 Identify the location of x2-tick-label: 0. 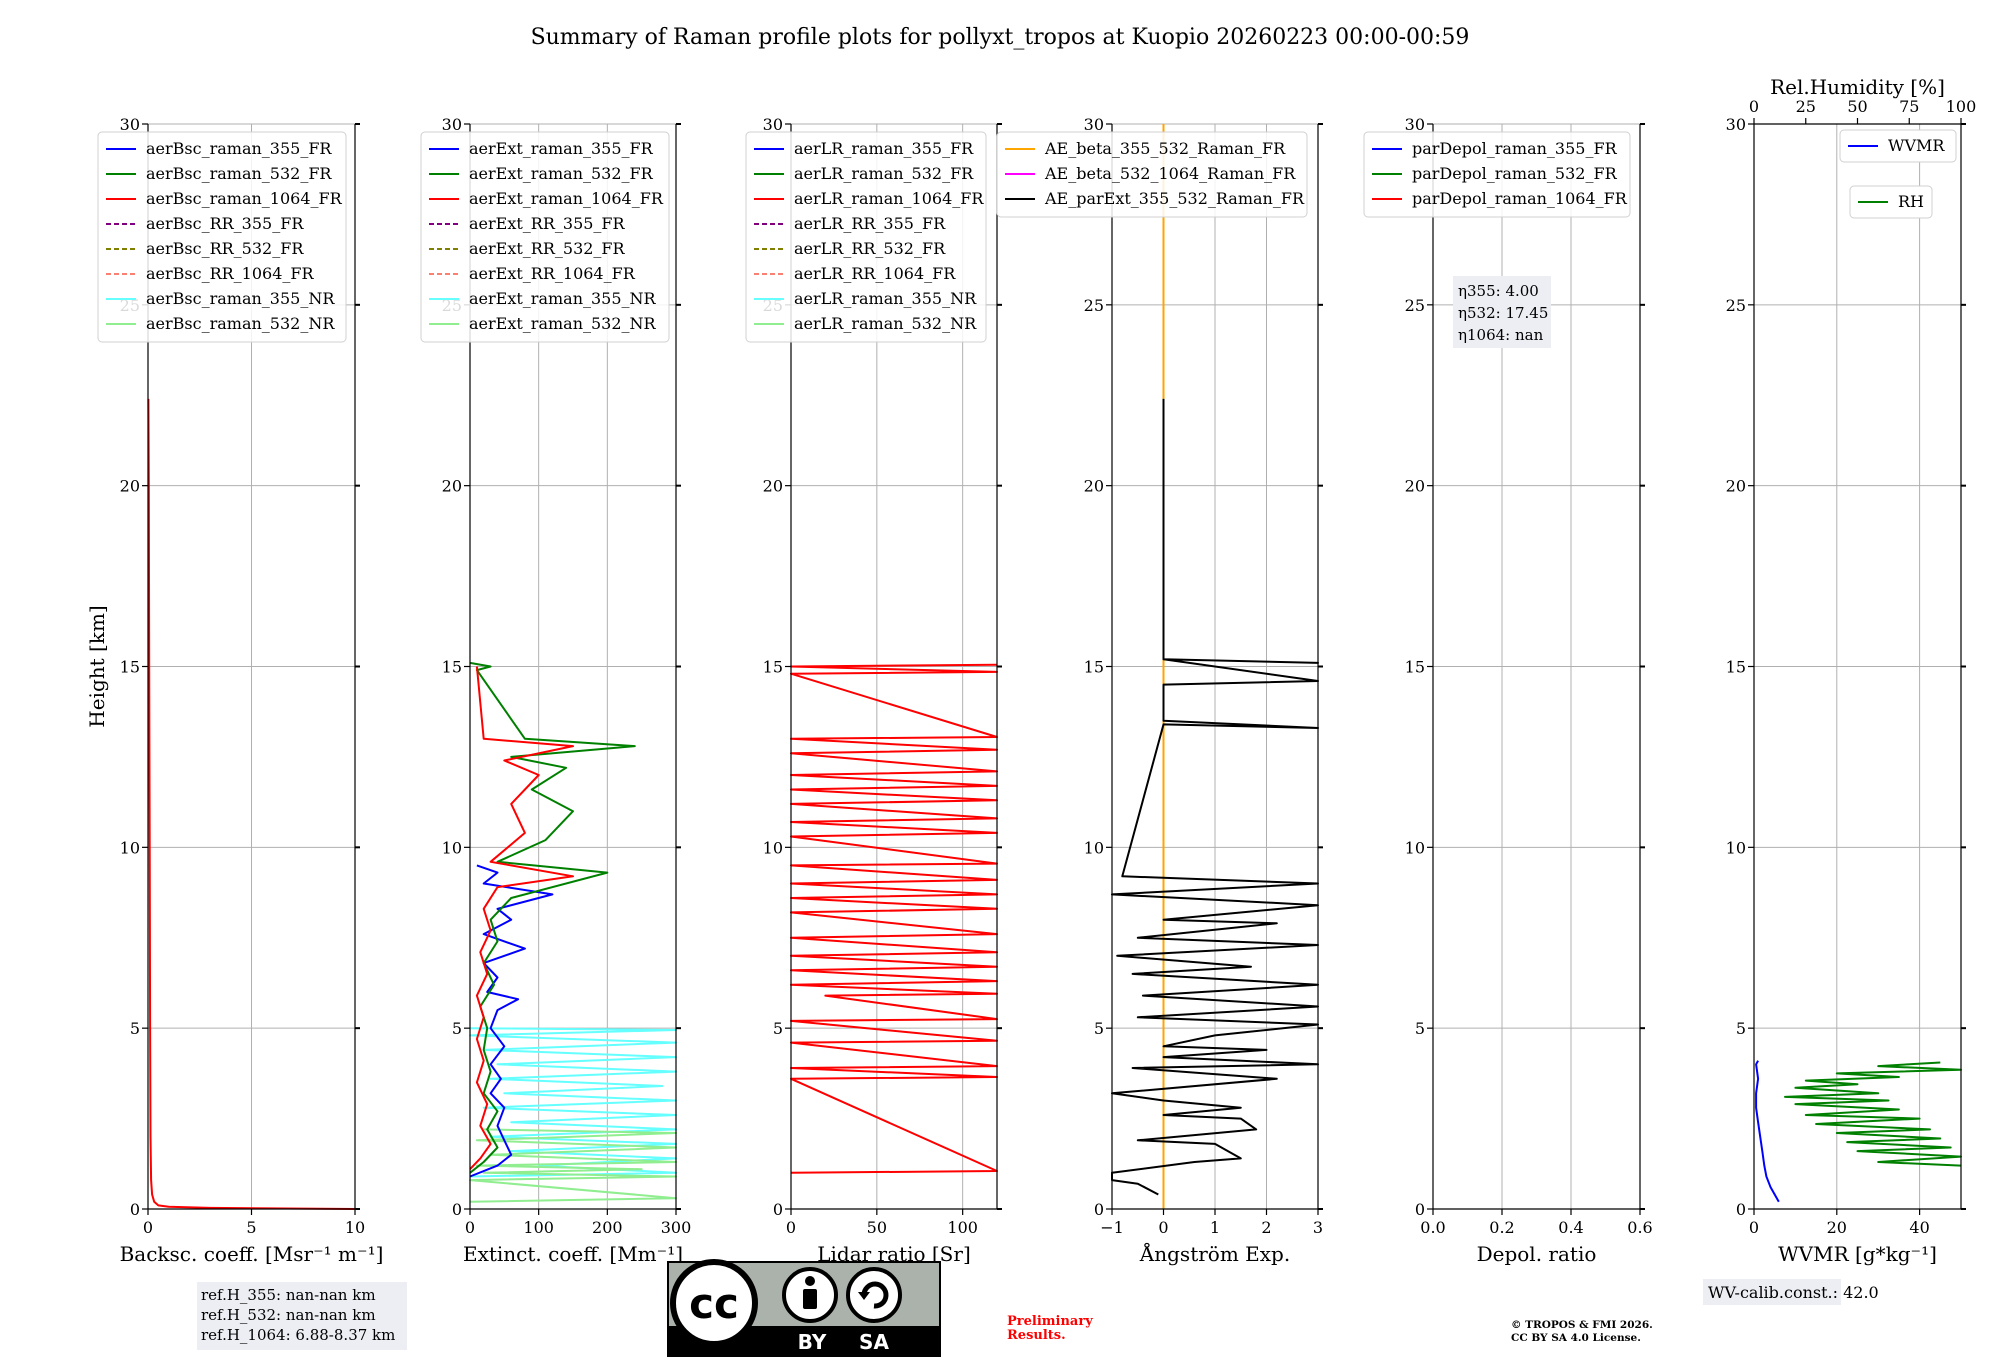
(1754, 106).